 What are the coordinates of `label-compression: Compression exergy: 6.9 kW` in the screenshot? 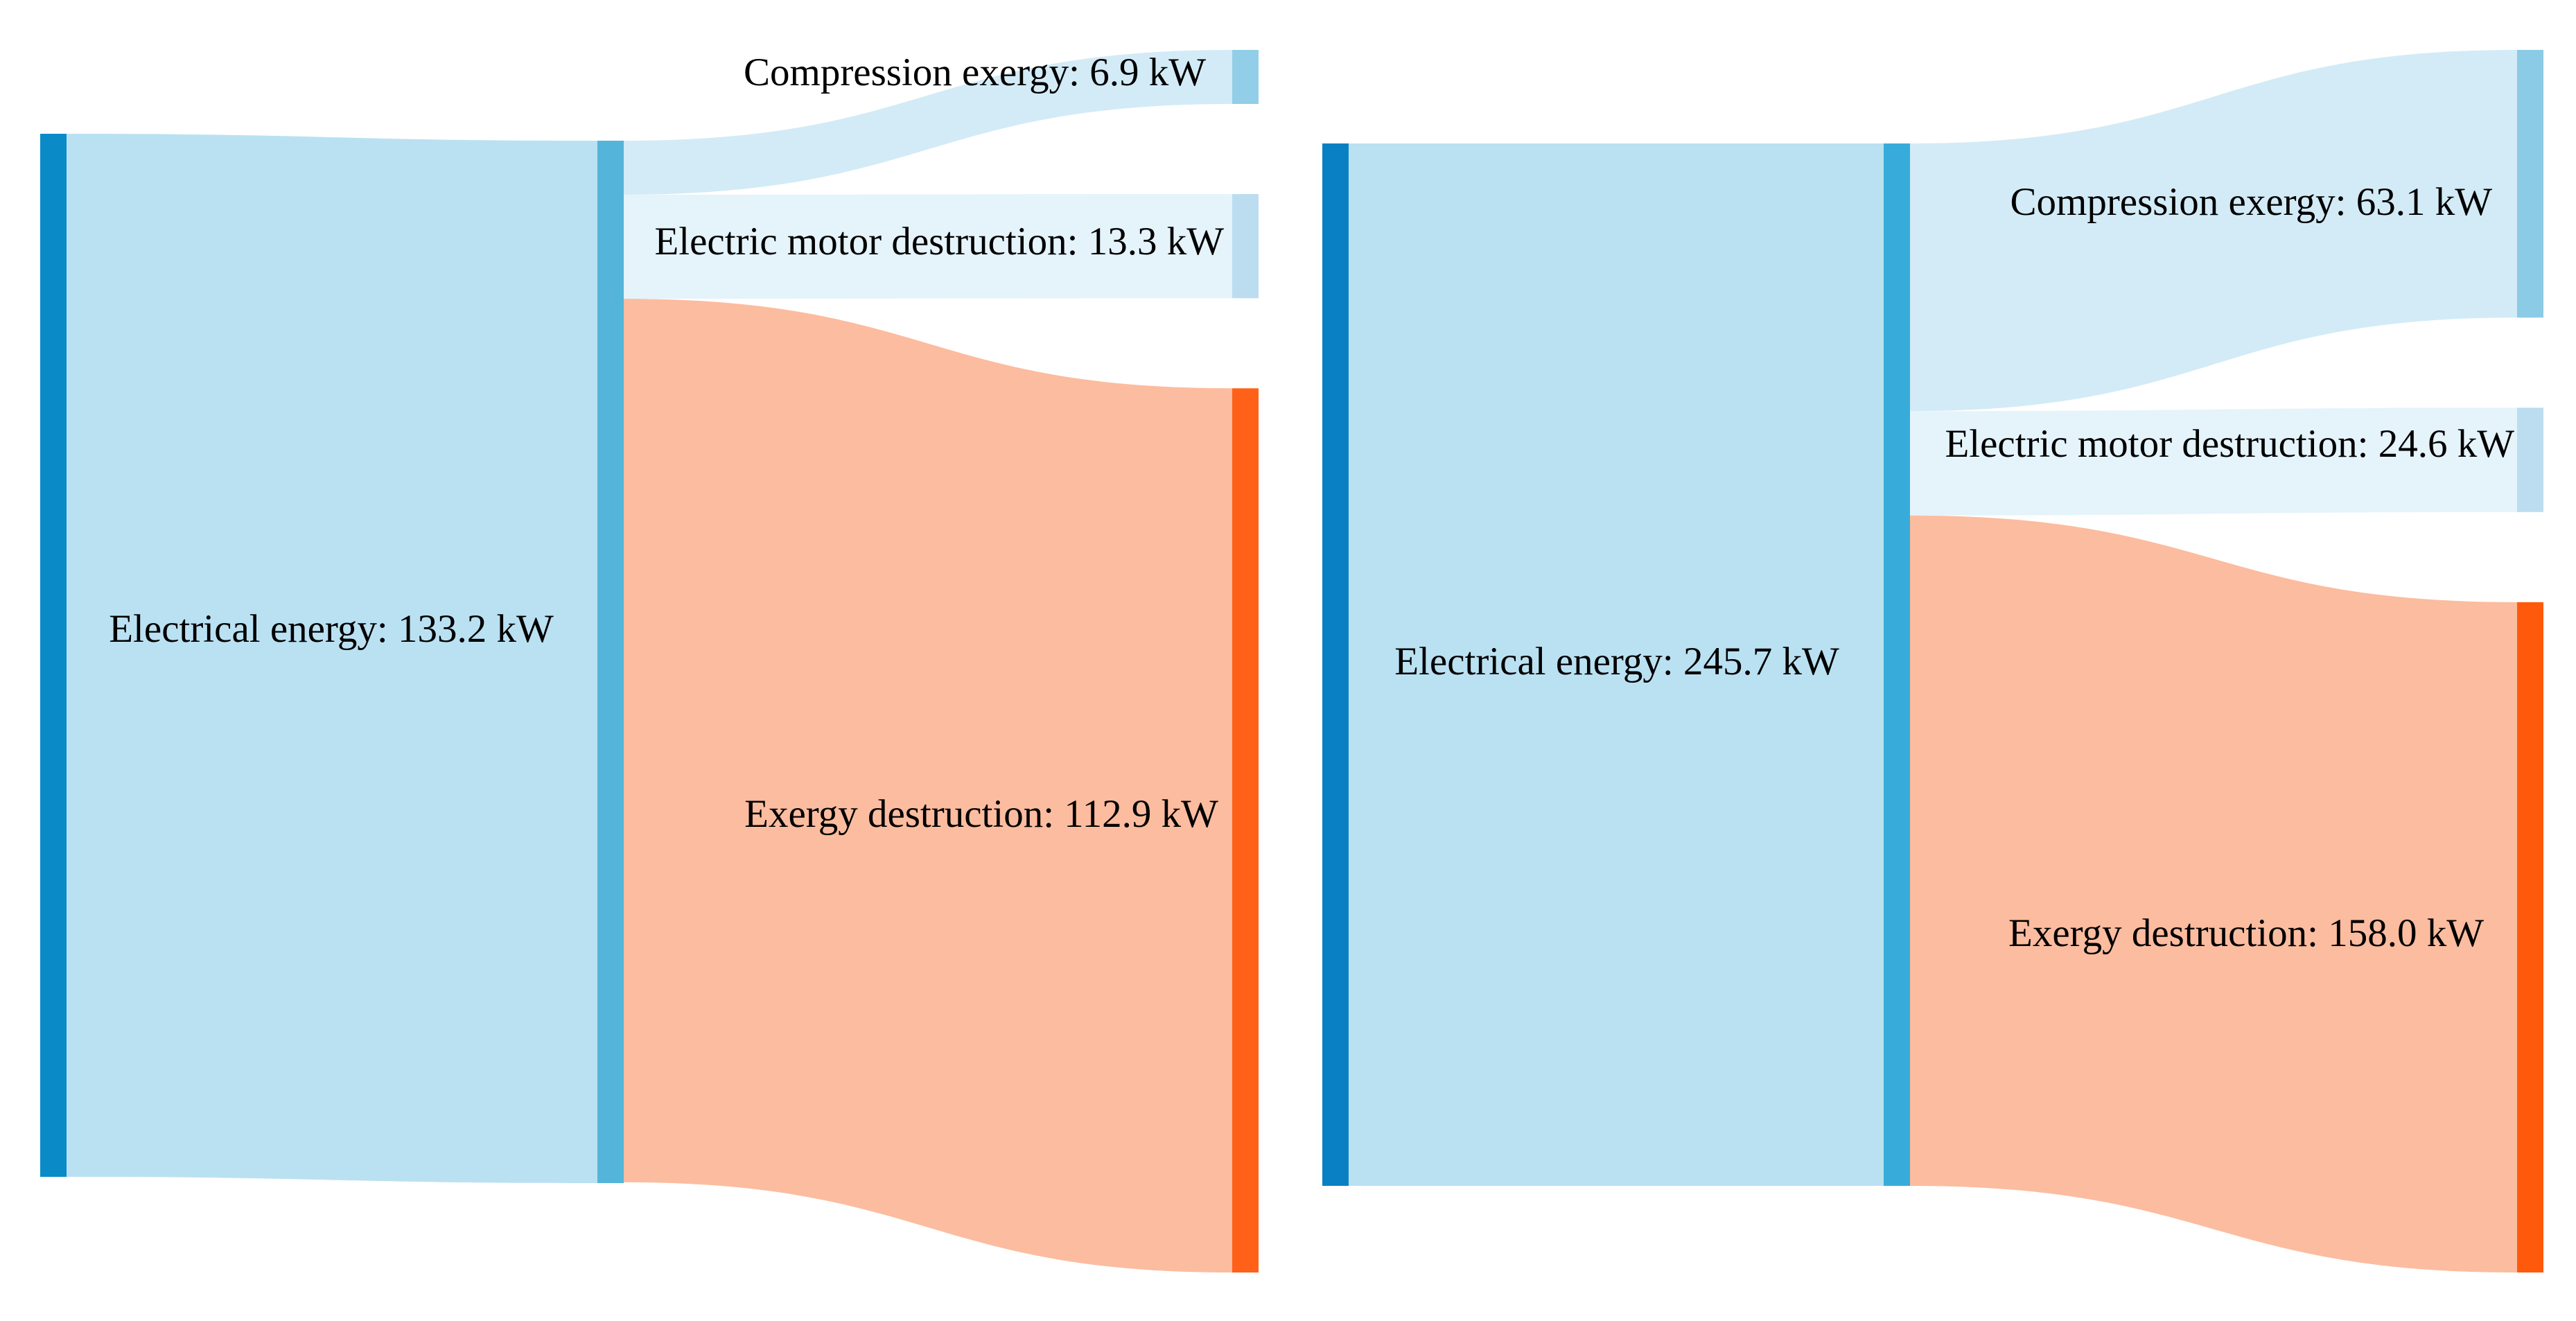 It's located at (975, 72).